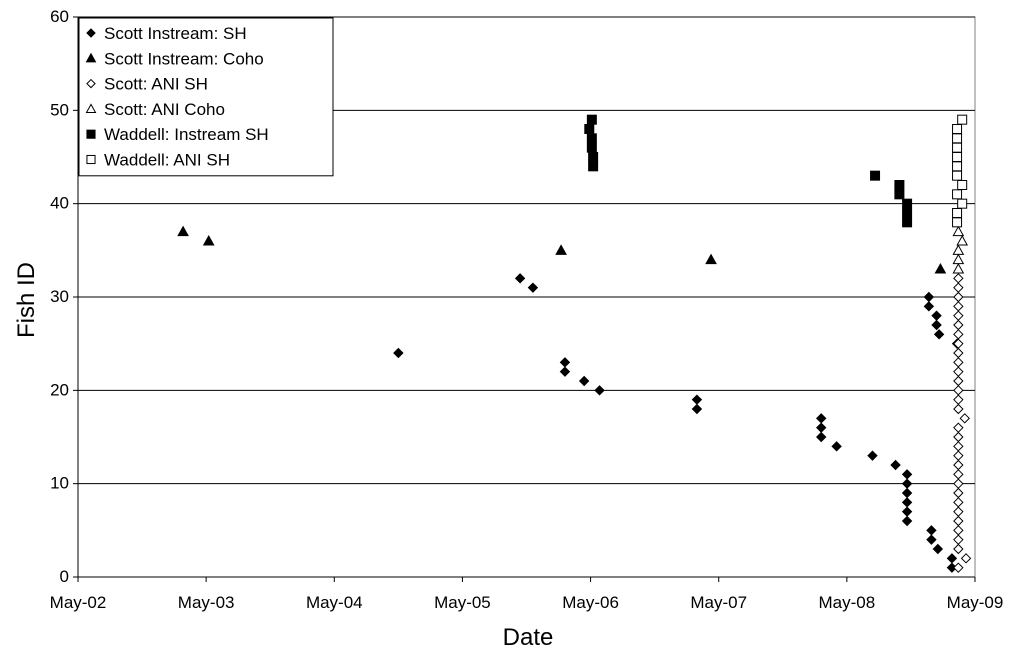 This screenshot has width=1016, height=654. What do you see at coordinates (64, 576) in the screenshot?
I see `y-tick-label: 0` at bounding box center [64, 576].